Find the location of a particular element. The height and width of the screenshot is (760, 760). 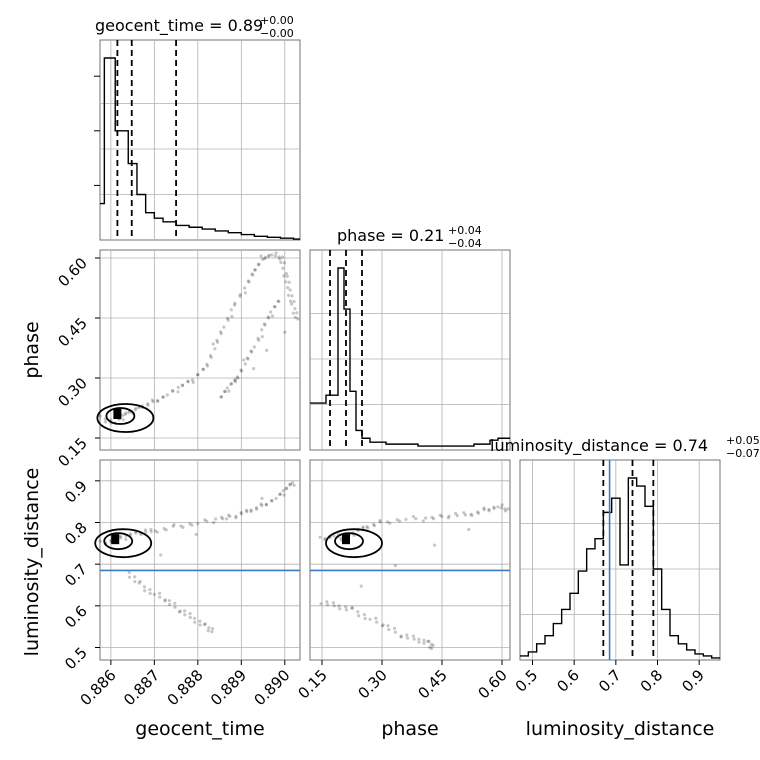

y-tick-label: 0.45 is located at coordinates (72, 332).